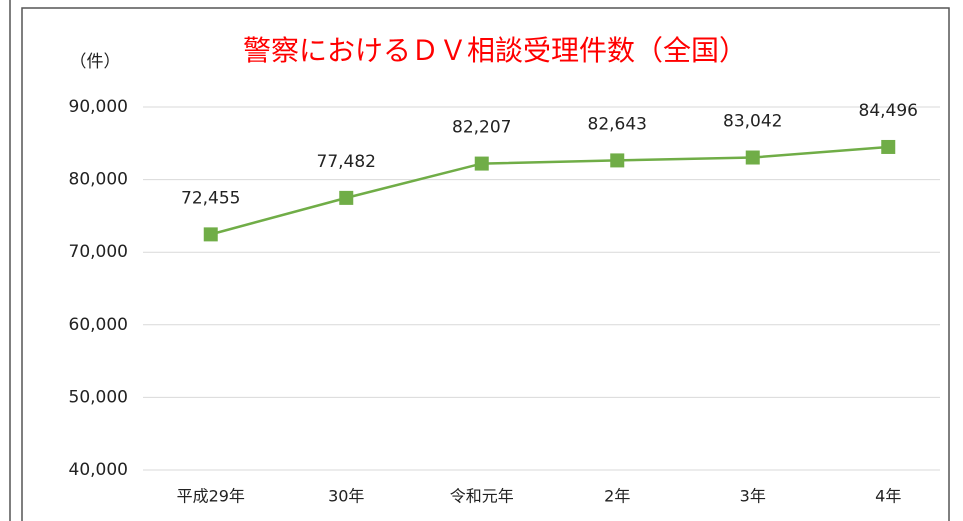 This screenshot has height=521, width=963. Describe the element at coordinates (888, 496) in the screenshot. I see `x-tick-label: 4年` at that location.